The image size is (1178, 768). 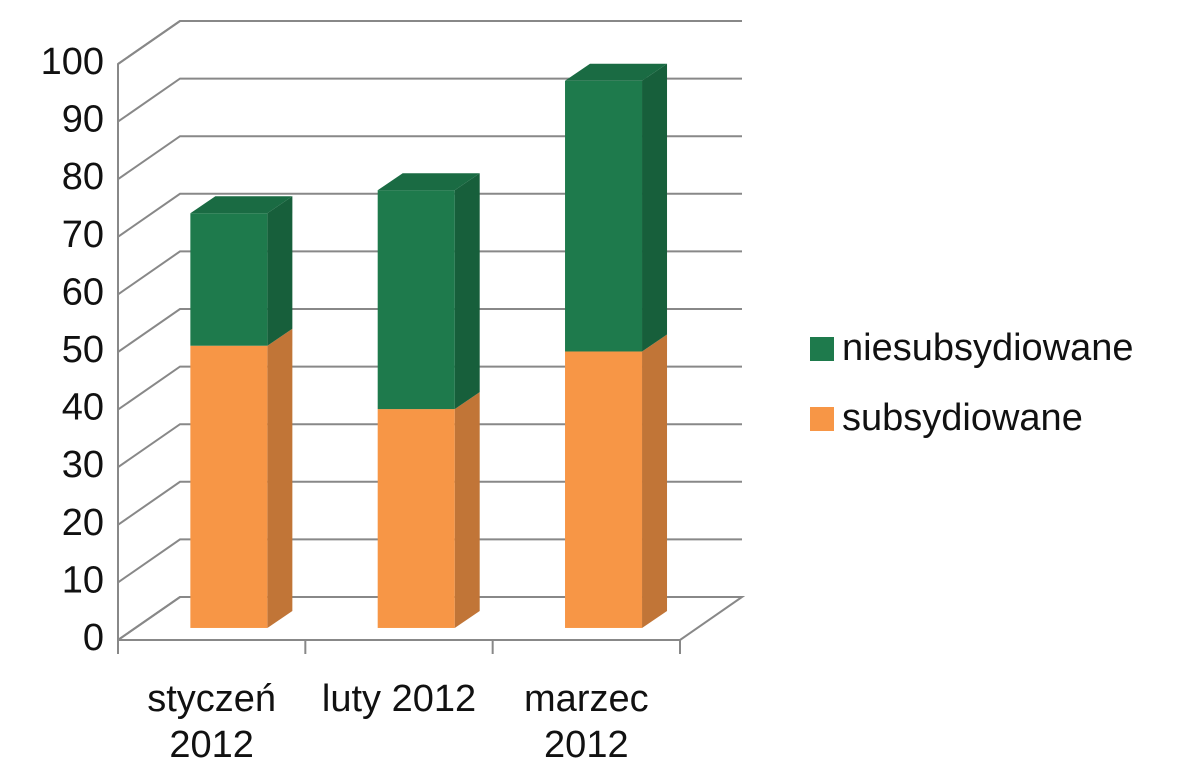 I want to click on y-tick-label: 30, so click(x=83, y=465).